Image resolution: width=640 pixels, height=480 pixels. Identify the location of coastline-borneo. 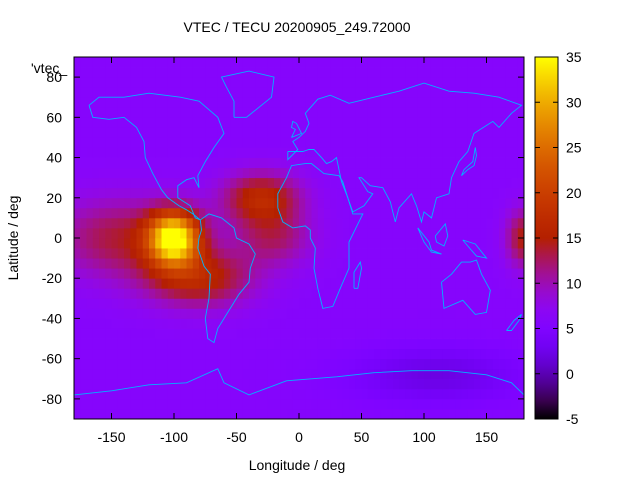
(441, 234).